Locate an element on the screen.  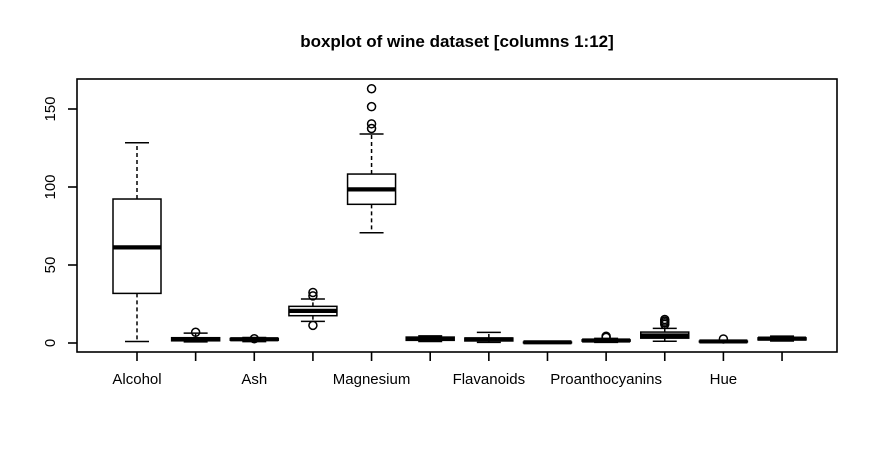
boxplot-ash: Ash is located at coordinates (254, 361).